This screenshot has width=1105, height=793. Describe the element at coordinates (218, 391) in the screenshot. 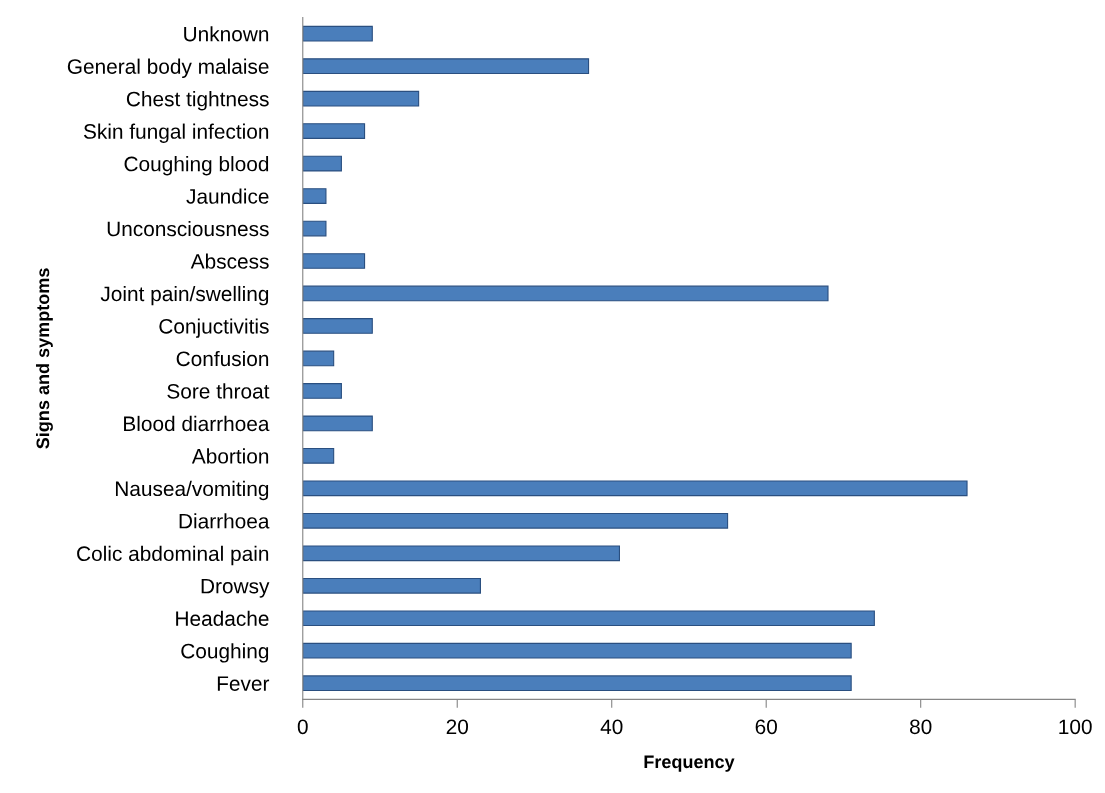

I see `y-tick-label: Sore throat` at that location.